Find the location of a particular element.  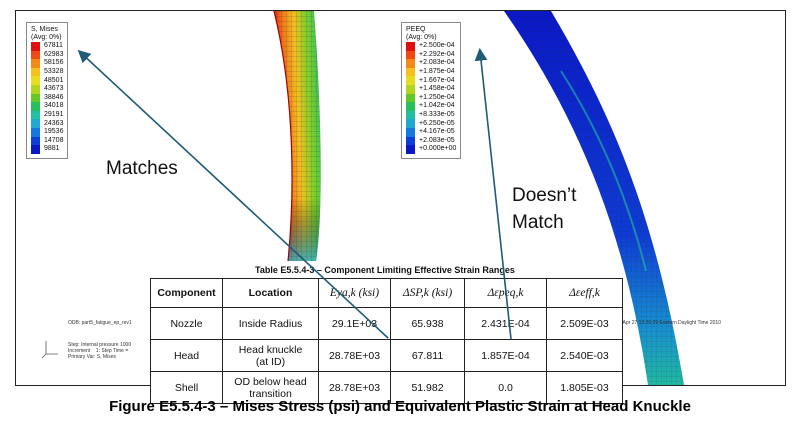

legend-value: +2.083e-04 is located at coordinates (437, 63).